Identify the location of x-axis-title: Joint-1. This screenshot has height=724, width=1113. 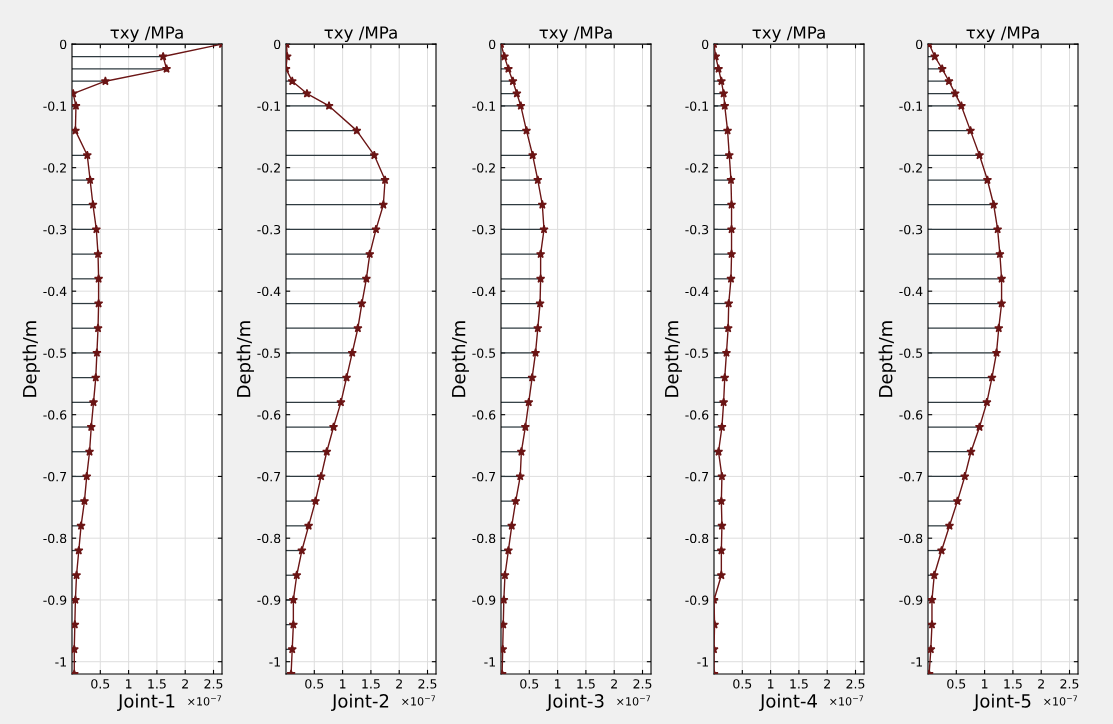
(146, 702).